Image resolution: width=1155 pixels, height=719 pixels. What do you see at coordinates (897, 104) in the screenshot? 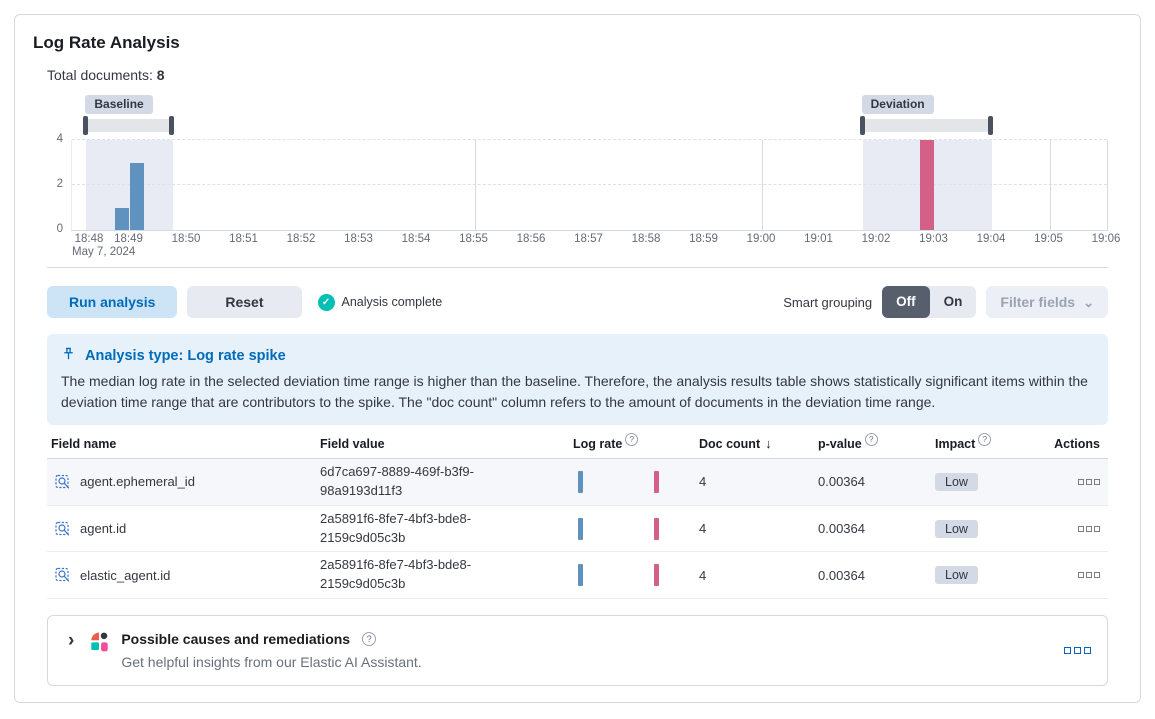
I see `deviation-badge: Deviation` at bounding box center [897, 104].